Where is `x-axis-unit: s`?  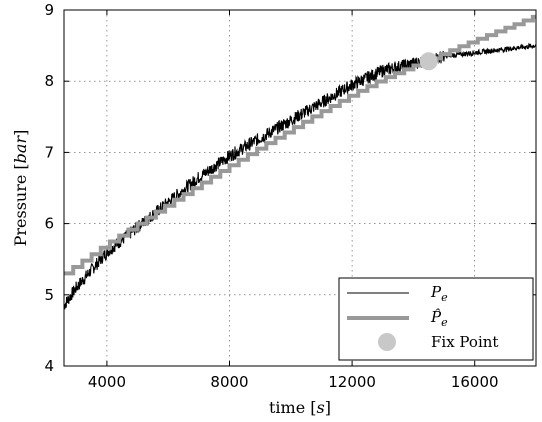
x-axis-unit: s is located at coordinates (321, 407).